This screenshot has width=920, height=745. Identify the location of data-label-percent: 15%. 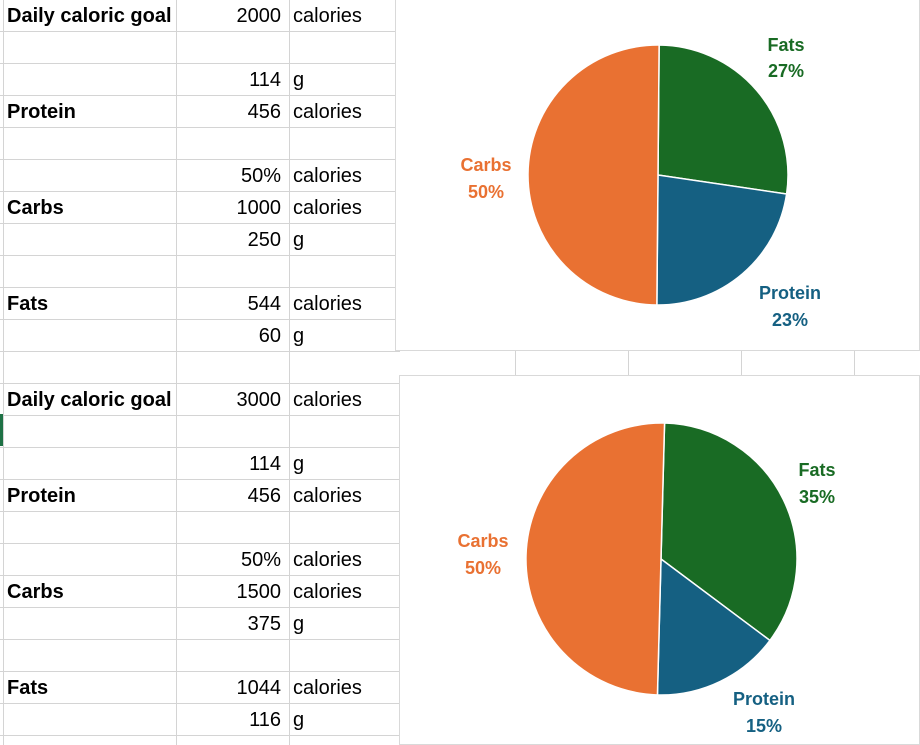
(764, 726).